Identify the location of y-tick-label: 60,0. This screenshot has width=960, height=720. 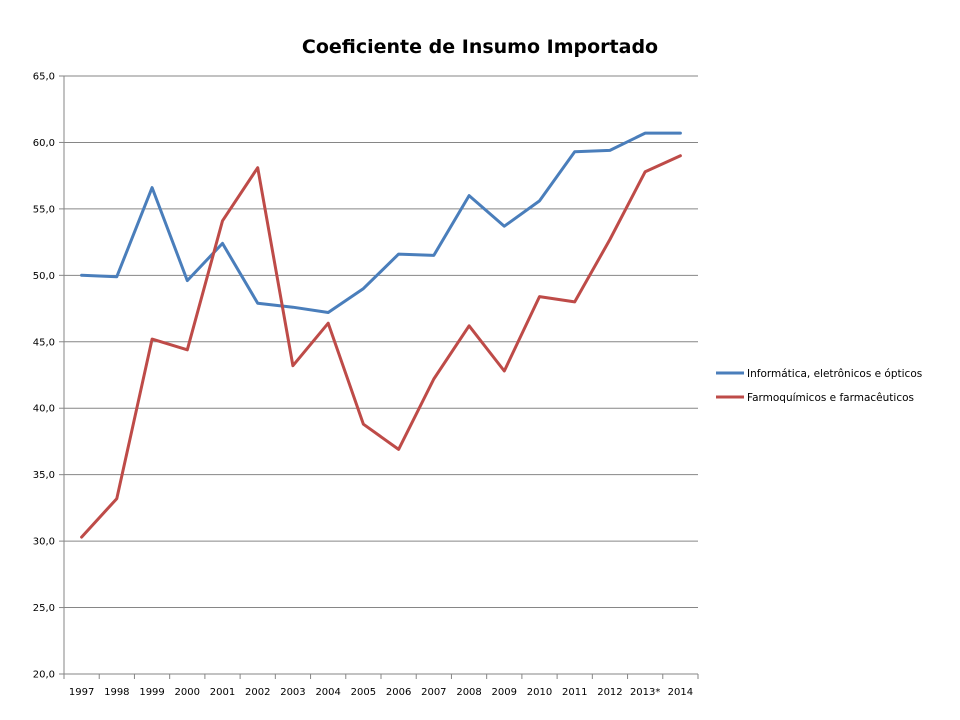
(44, 143).